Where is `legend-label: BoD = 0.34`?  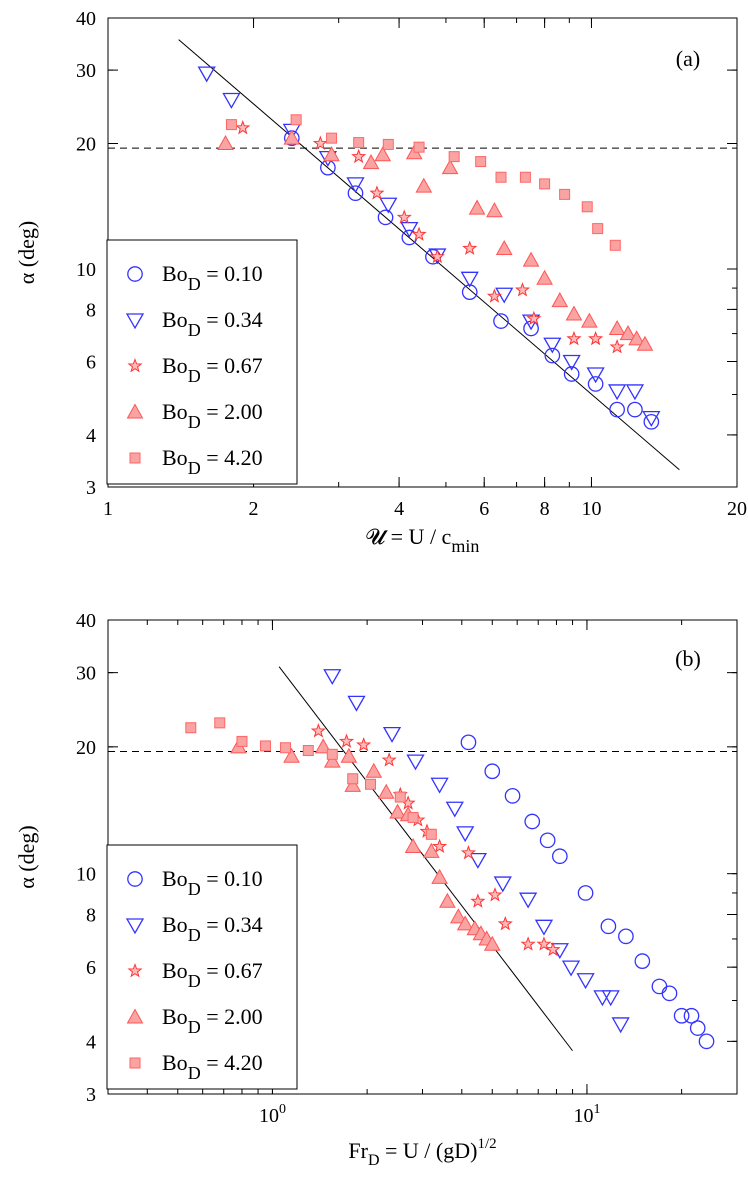
legend-label: BoD = 0.34 is located at coordinates (212, 323).